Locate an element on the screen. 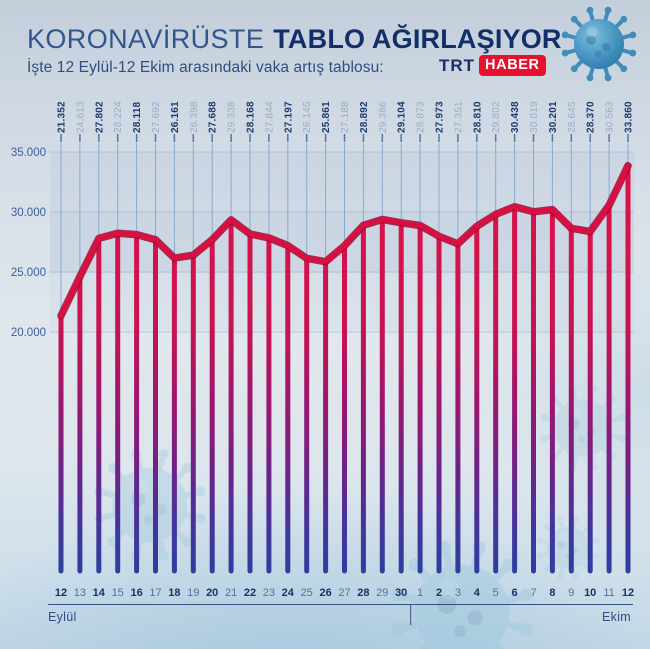 The height and width of the screenshot is (649, 650). case-value-label: 28.224 is located at coordinates (118, 117).